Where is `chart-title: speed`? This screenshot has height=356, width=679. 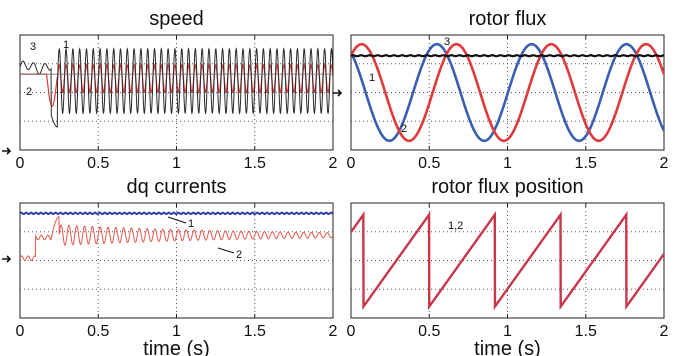
chart-title: speed is located at coordinates (176, 19).